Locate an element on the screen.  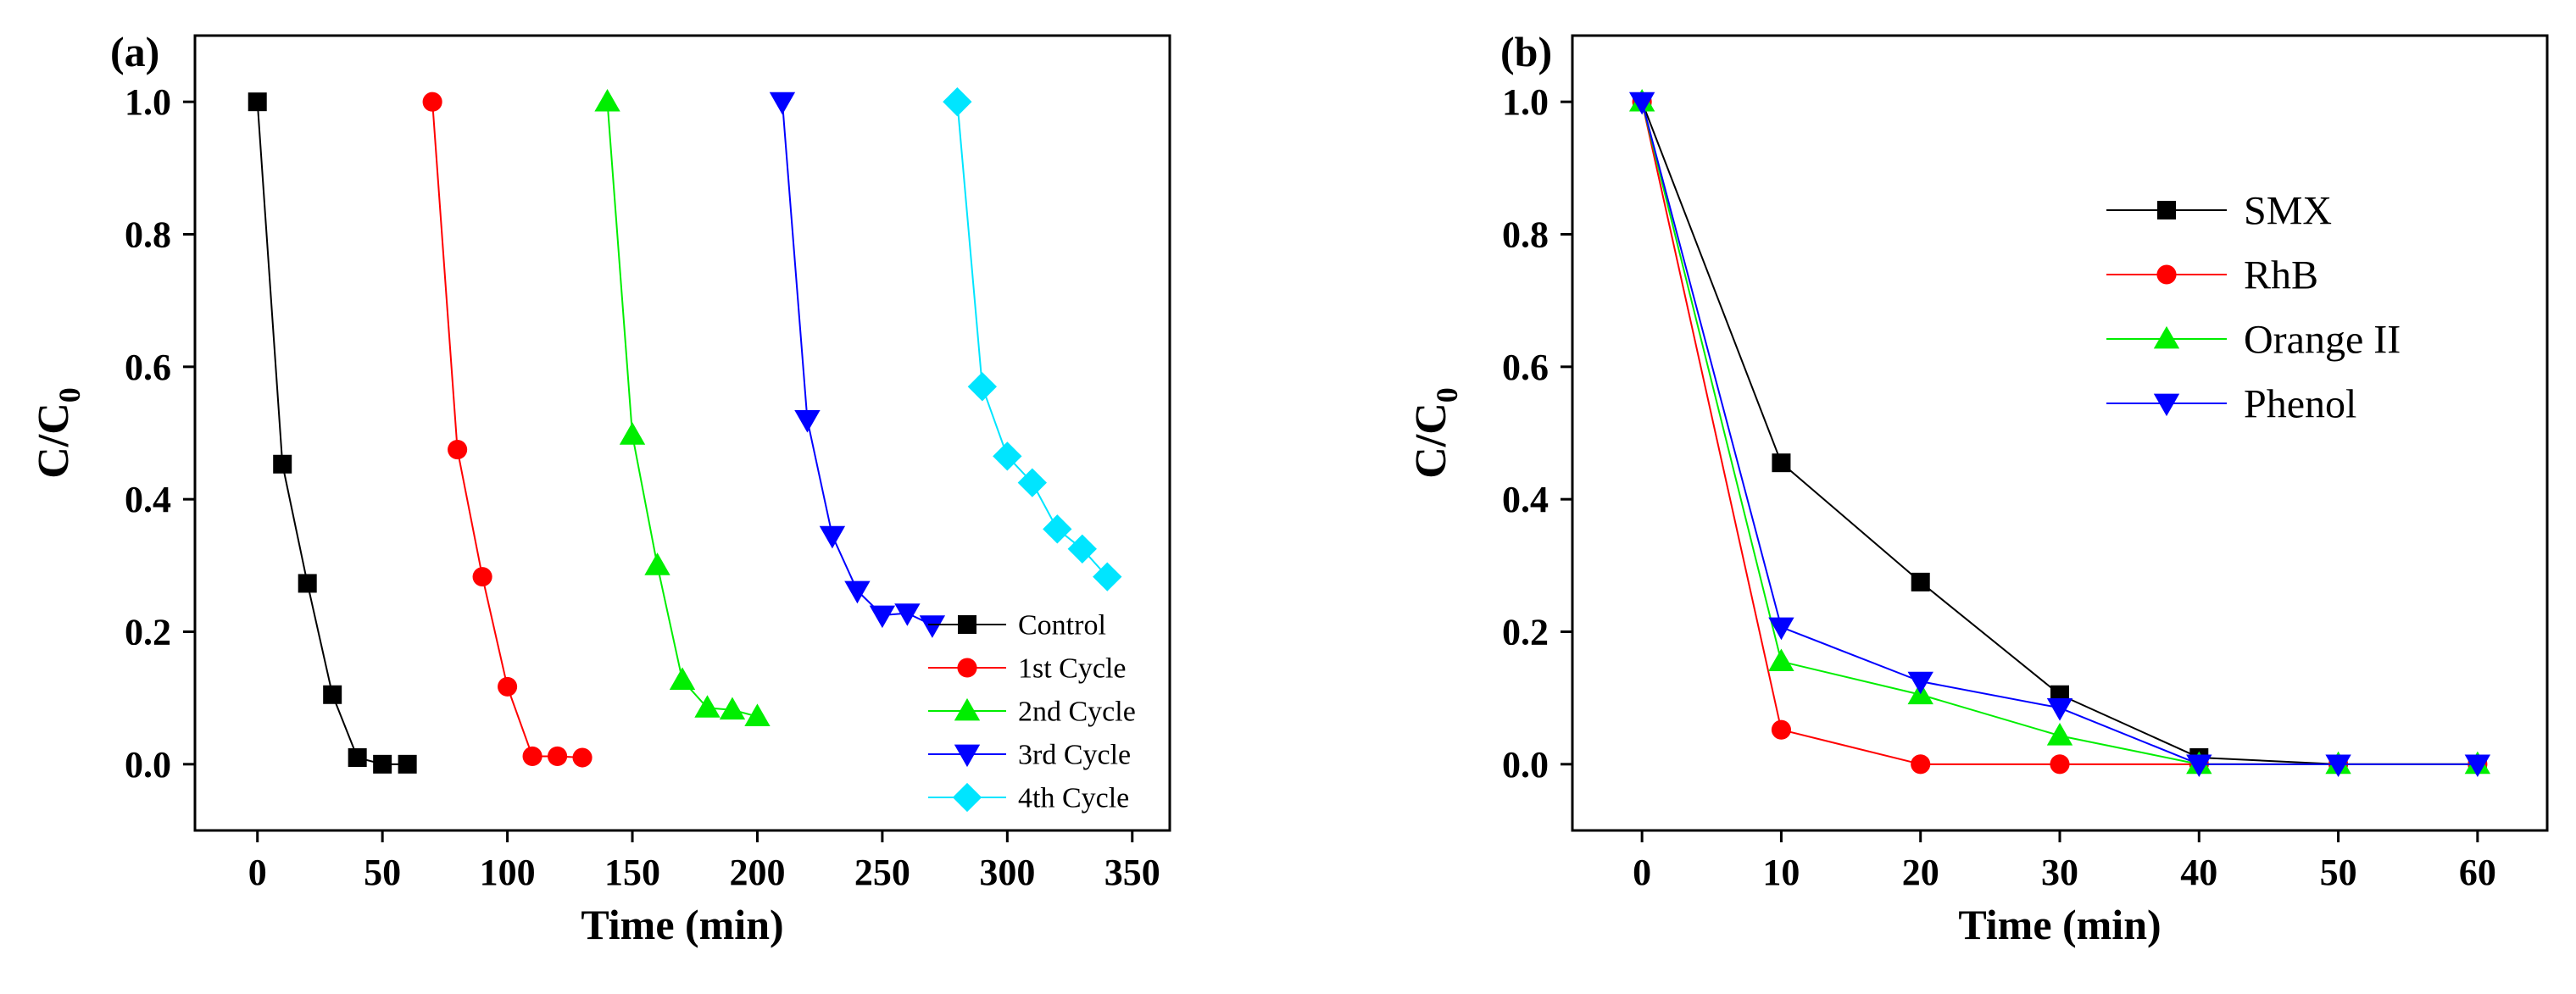
b-legend-marker-rhb is located at coordinates (2166, 274).